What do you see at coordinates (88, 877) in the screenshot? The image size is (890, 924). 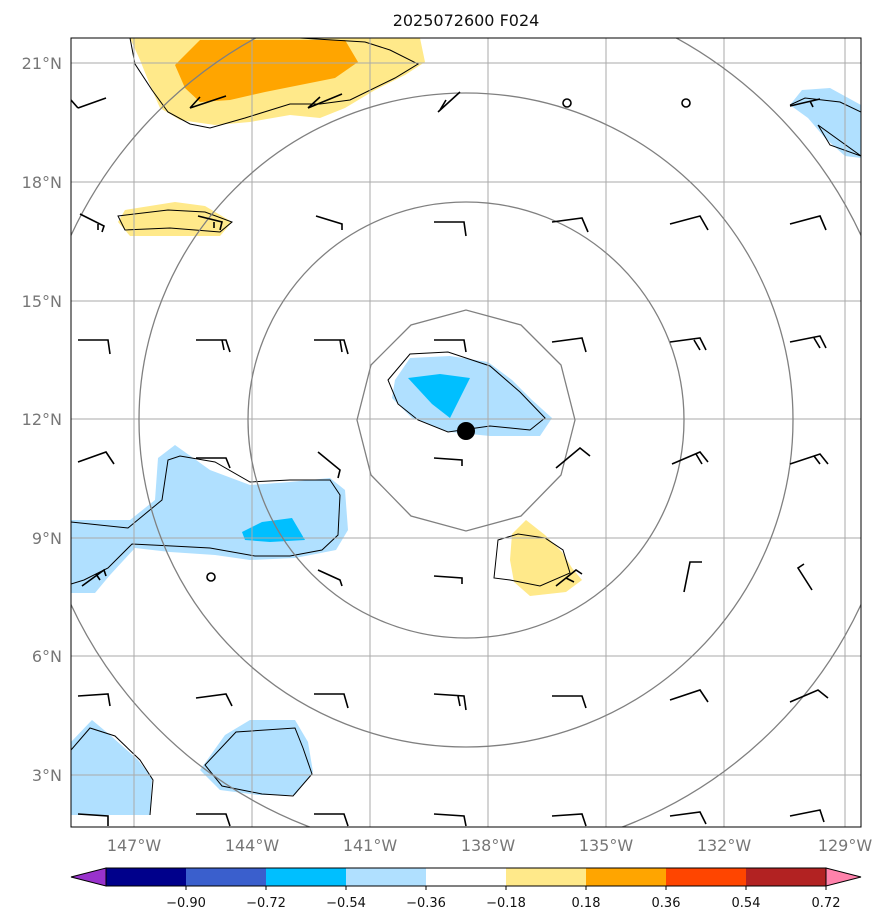 I see `colorbar-arrow-left` at bounding box center [88, 877].